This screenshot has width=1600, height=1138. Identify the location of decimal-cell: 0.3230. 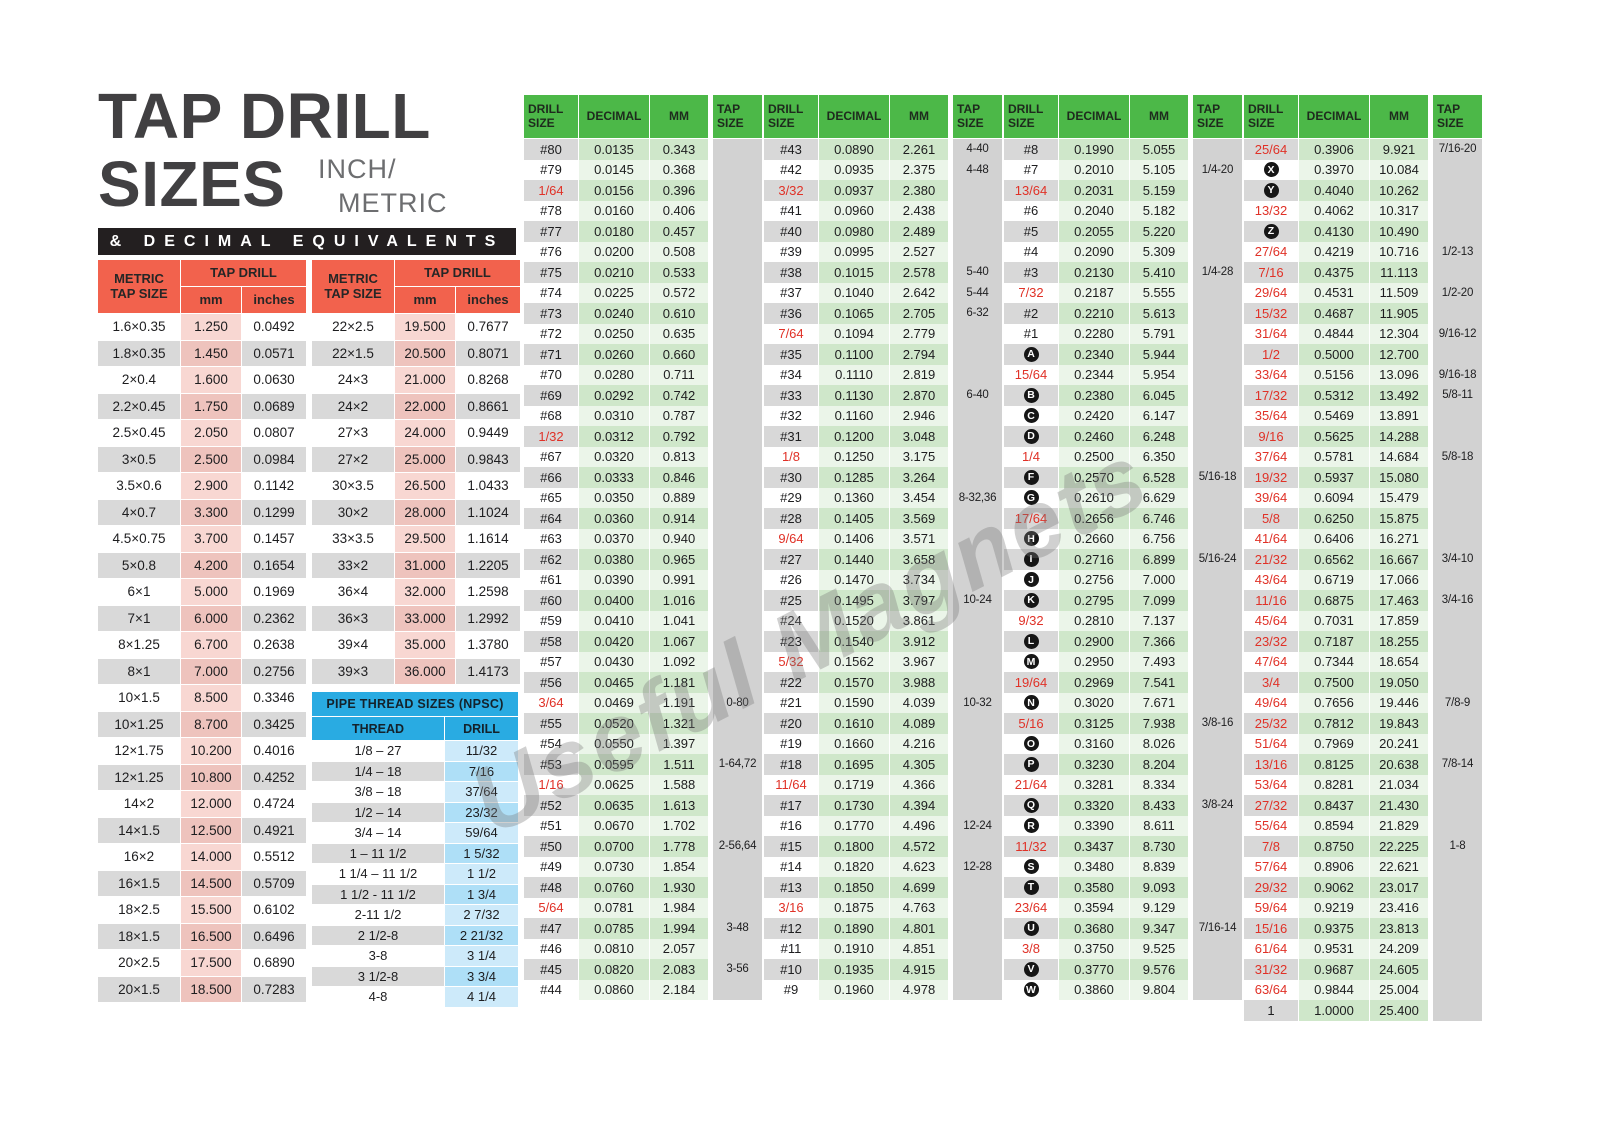
(1094, 764).